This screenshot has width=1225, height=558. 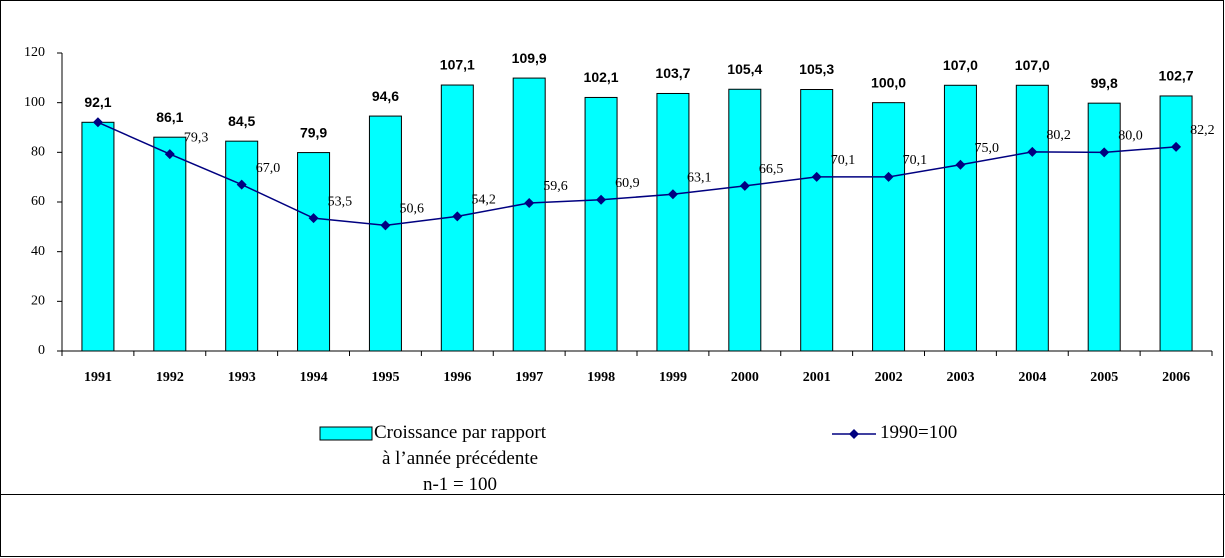 What do you see at coordinates (1130, 136) in the screenshot?
I see `line-value-label: 80,0` at bounding box center [1130, 136].